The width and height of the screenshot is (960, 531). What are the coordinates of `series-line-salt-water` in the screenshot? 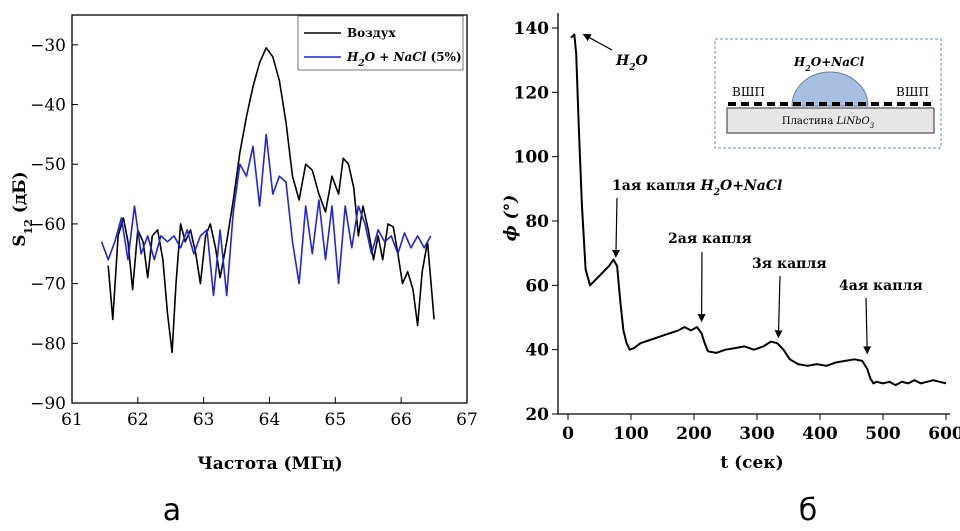 It's located at (266, 215).